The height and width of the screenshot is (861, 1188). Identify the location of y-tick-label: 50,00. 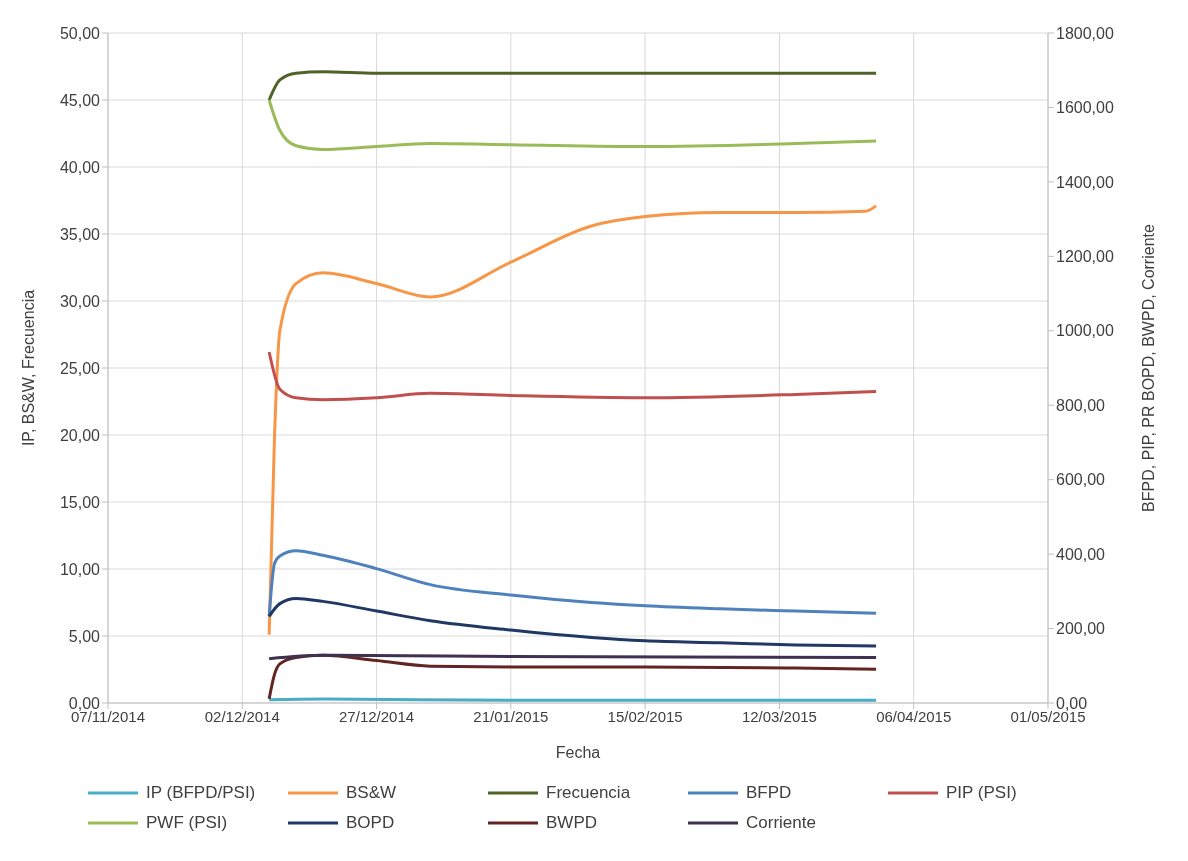
(80, 33).